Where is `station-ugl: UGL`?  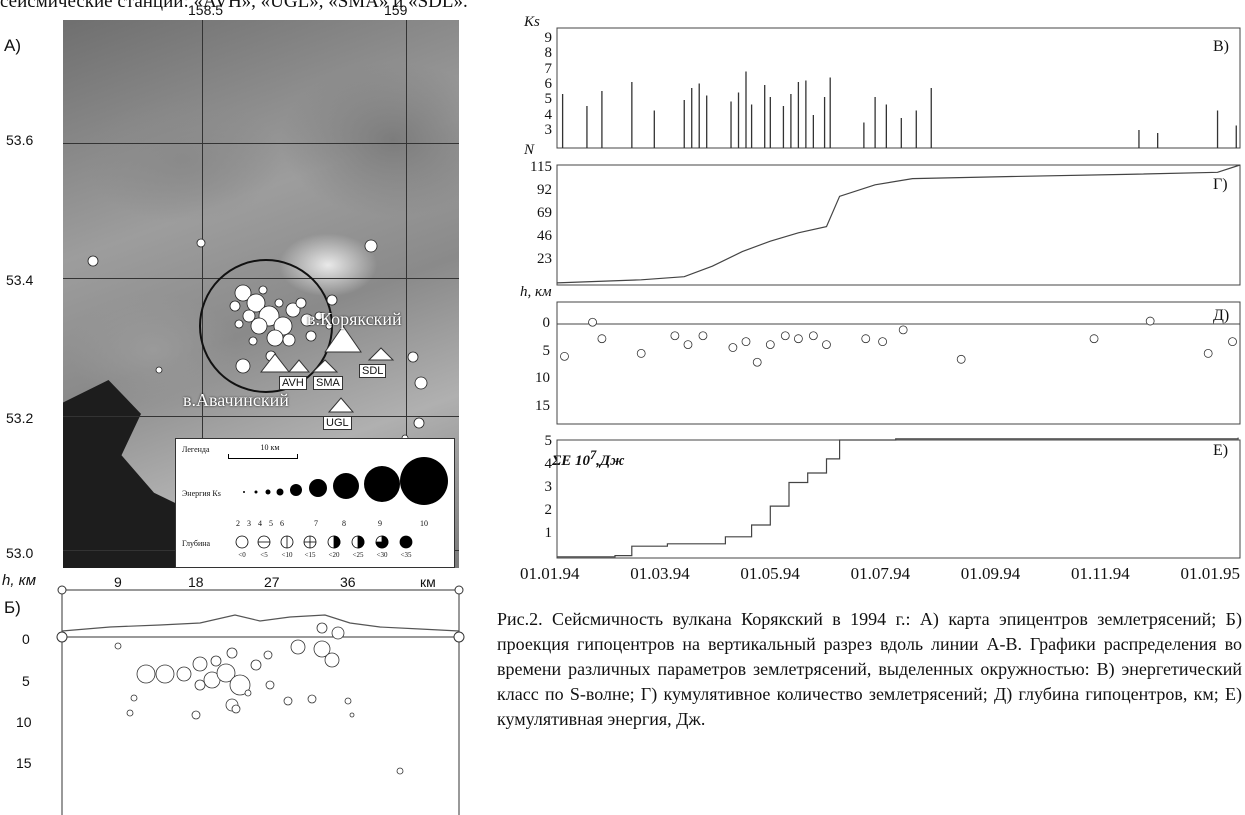 station-ugl: UGL is located at coordinates (337, 423).